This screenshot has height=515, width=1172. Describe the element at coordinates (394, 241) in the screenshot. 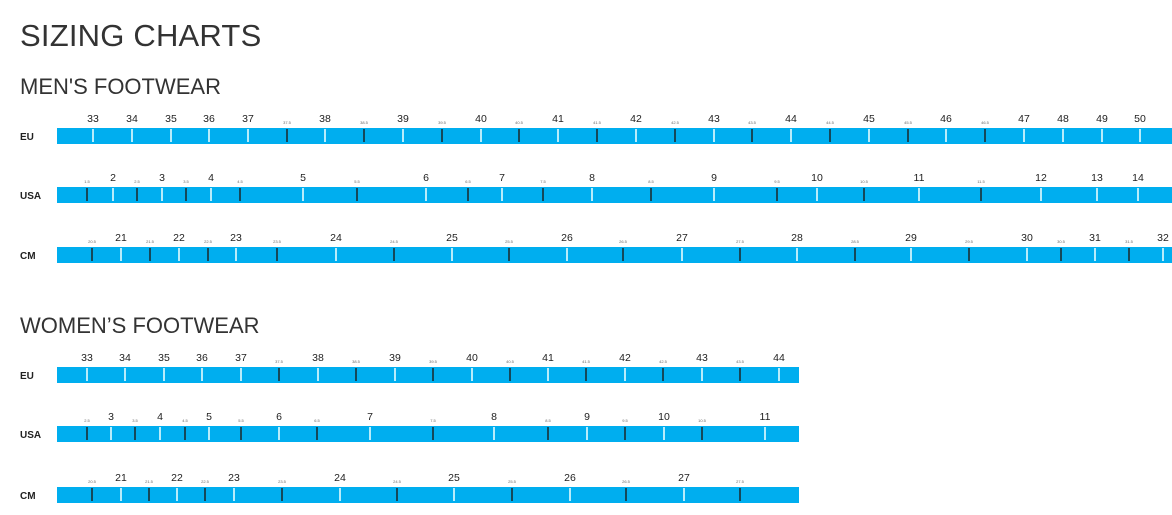

I see `mens-cm-tick-label: 24.5` at that location.